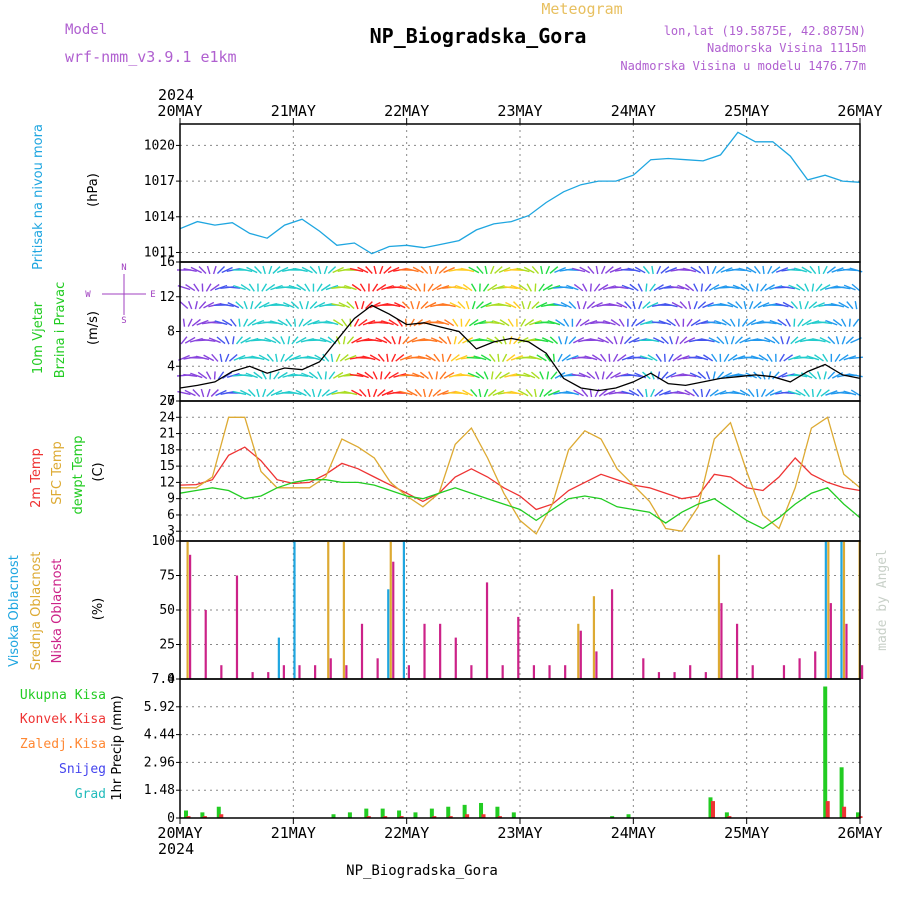 This screenshot has width=900, height=900. I want to click on y-tick-label: 100, so click(163, 541).